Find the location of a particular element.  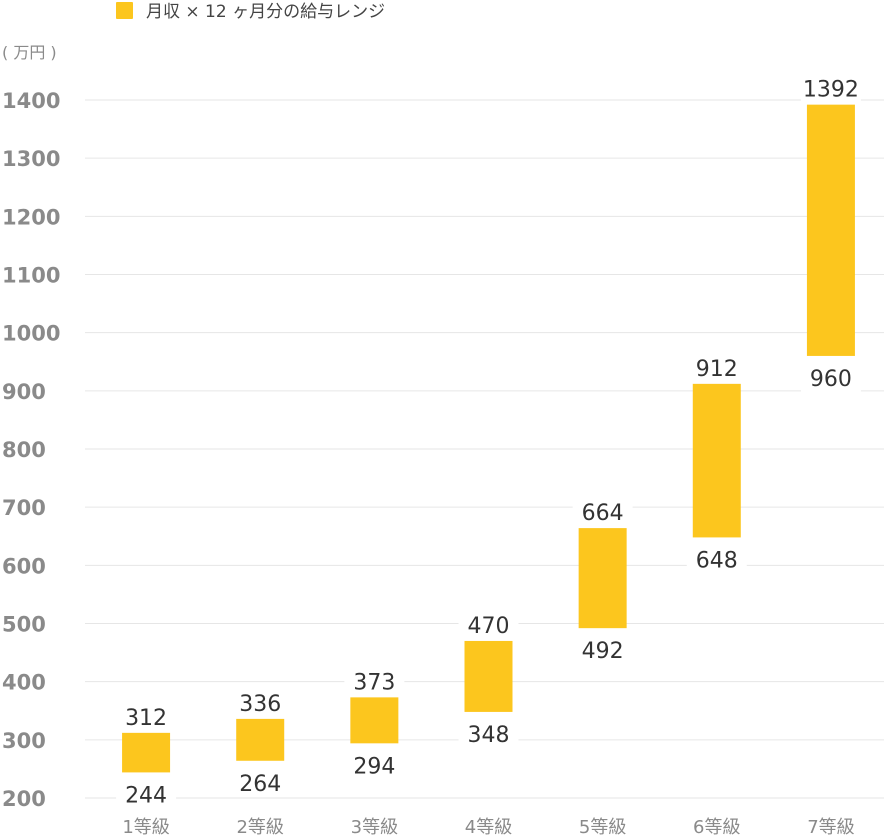

low-value-label: 492 is located at coordinates (603, 651).